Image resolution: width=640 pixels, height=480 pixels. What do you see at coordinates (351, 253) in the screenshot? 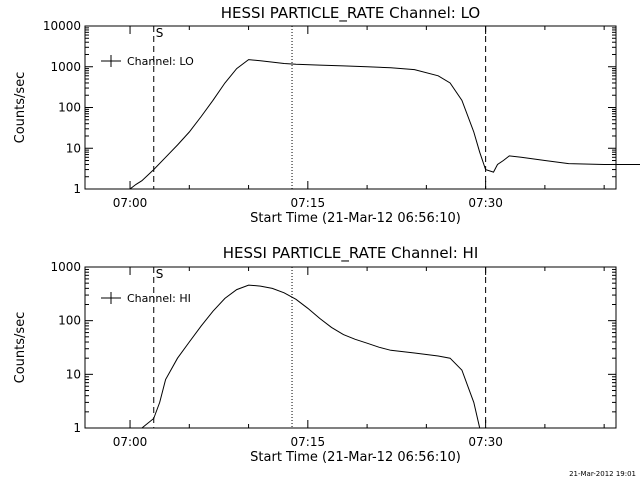
I see `chart-title: HESSI PARTICLE_RATE Channel: HI` at bounding box center [351, 253].